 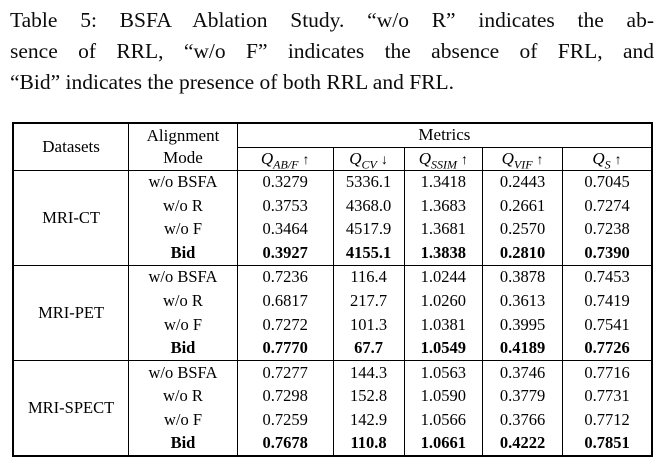 I want to click on metric-value-cell: 217.7, so click(x=368, y=300).